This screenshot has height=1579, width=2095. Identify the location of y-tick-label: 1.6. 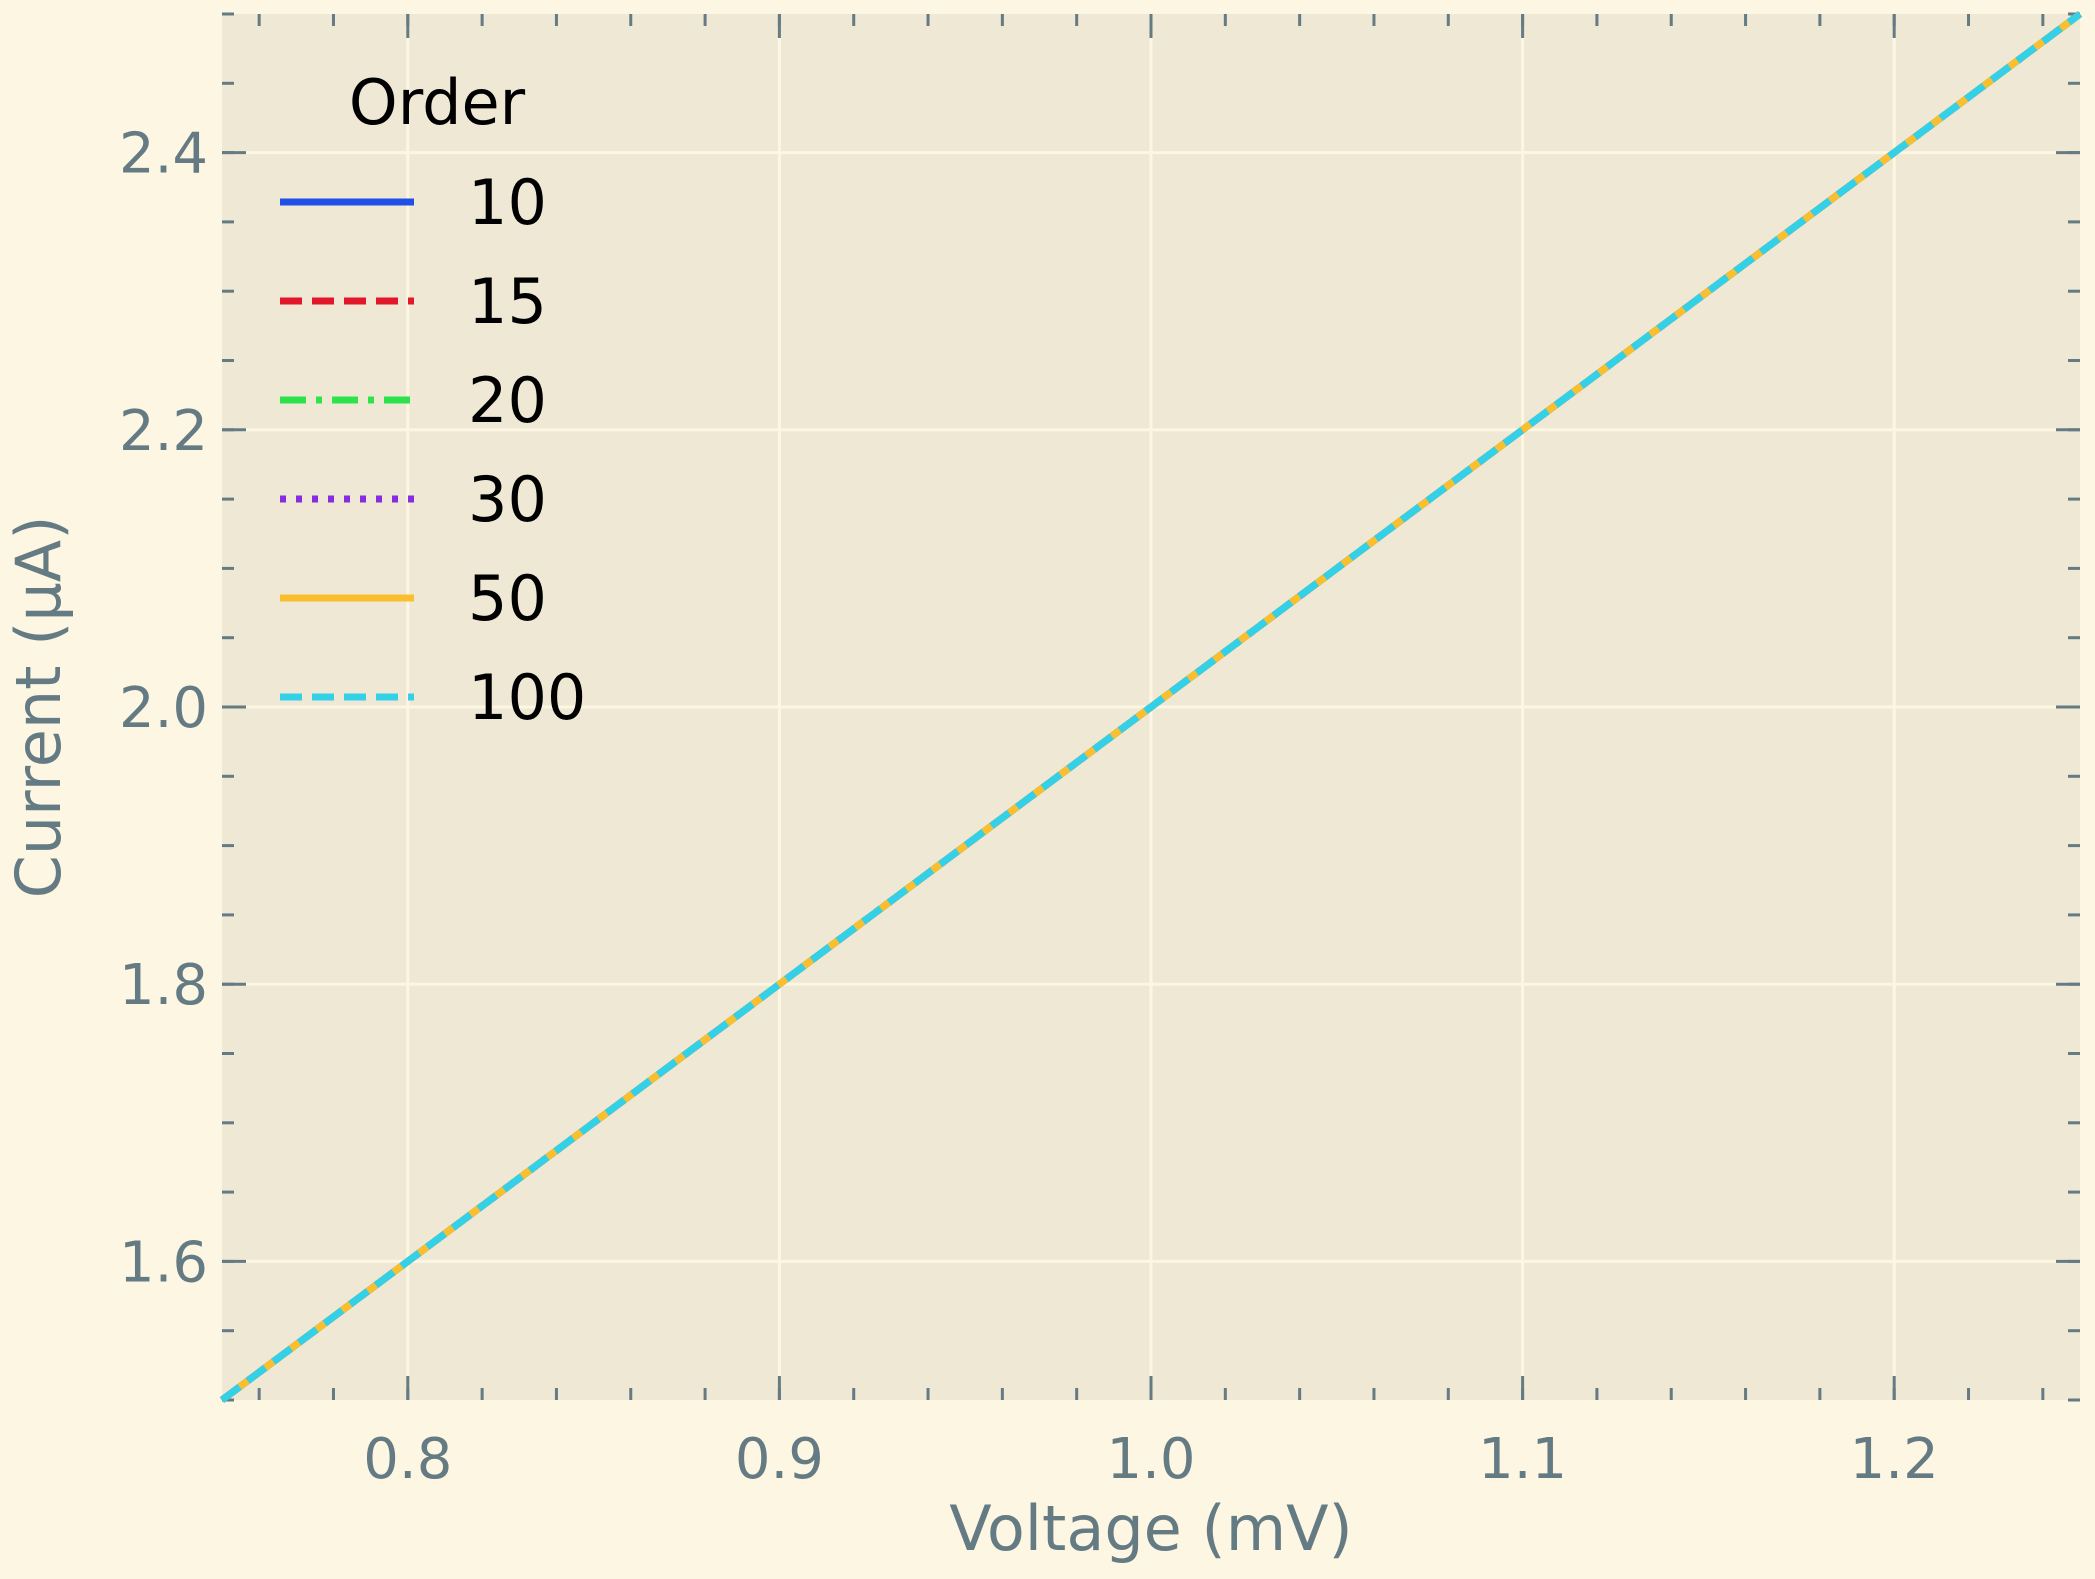
(163, 1262).